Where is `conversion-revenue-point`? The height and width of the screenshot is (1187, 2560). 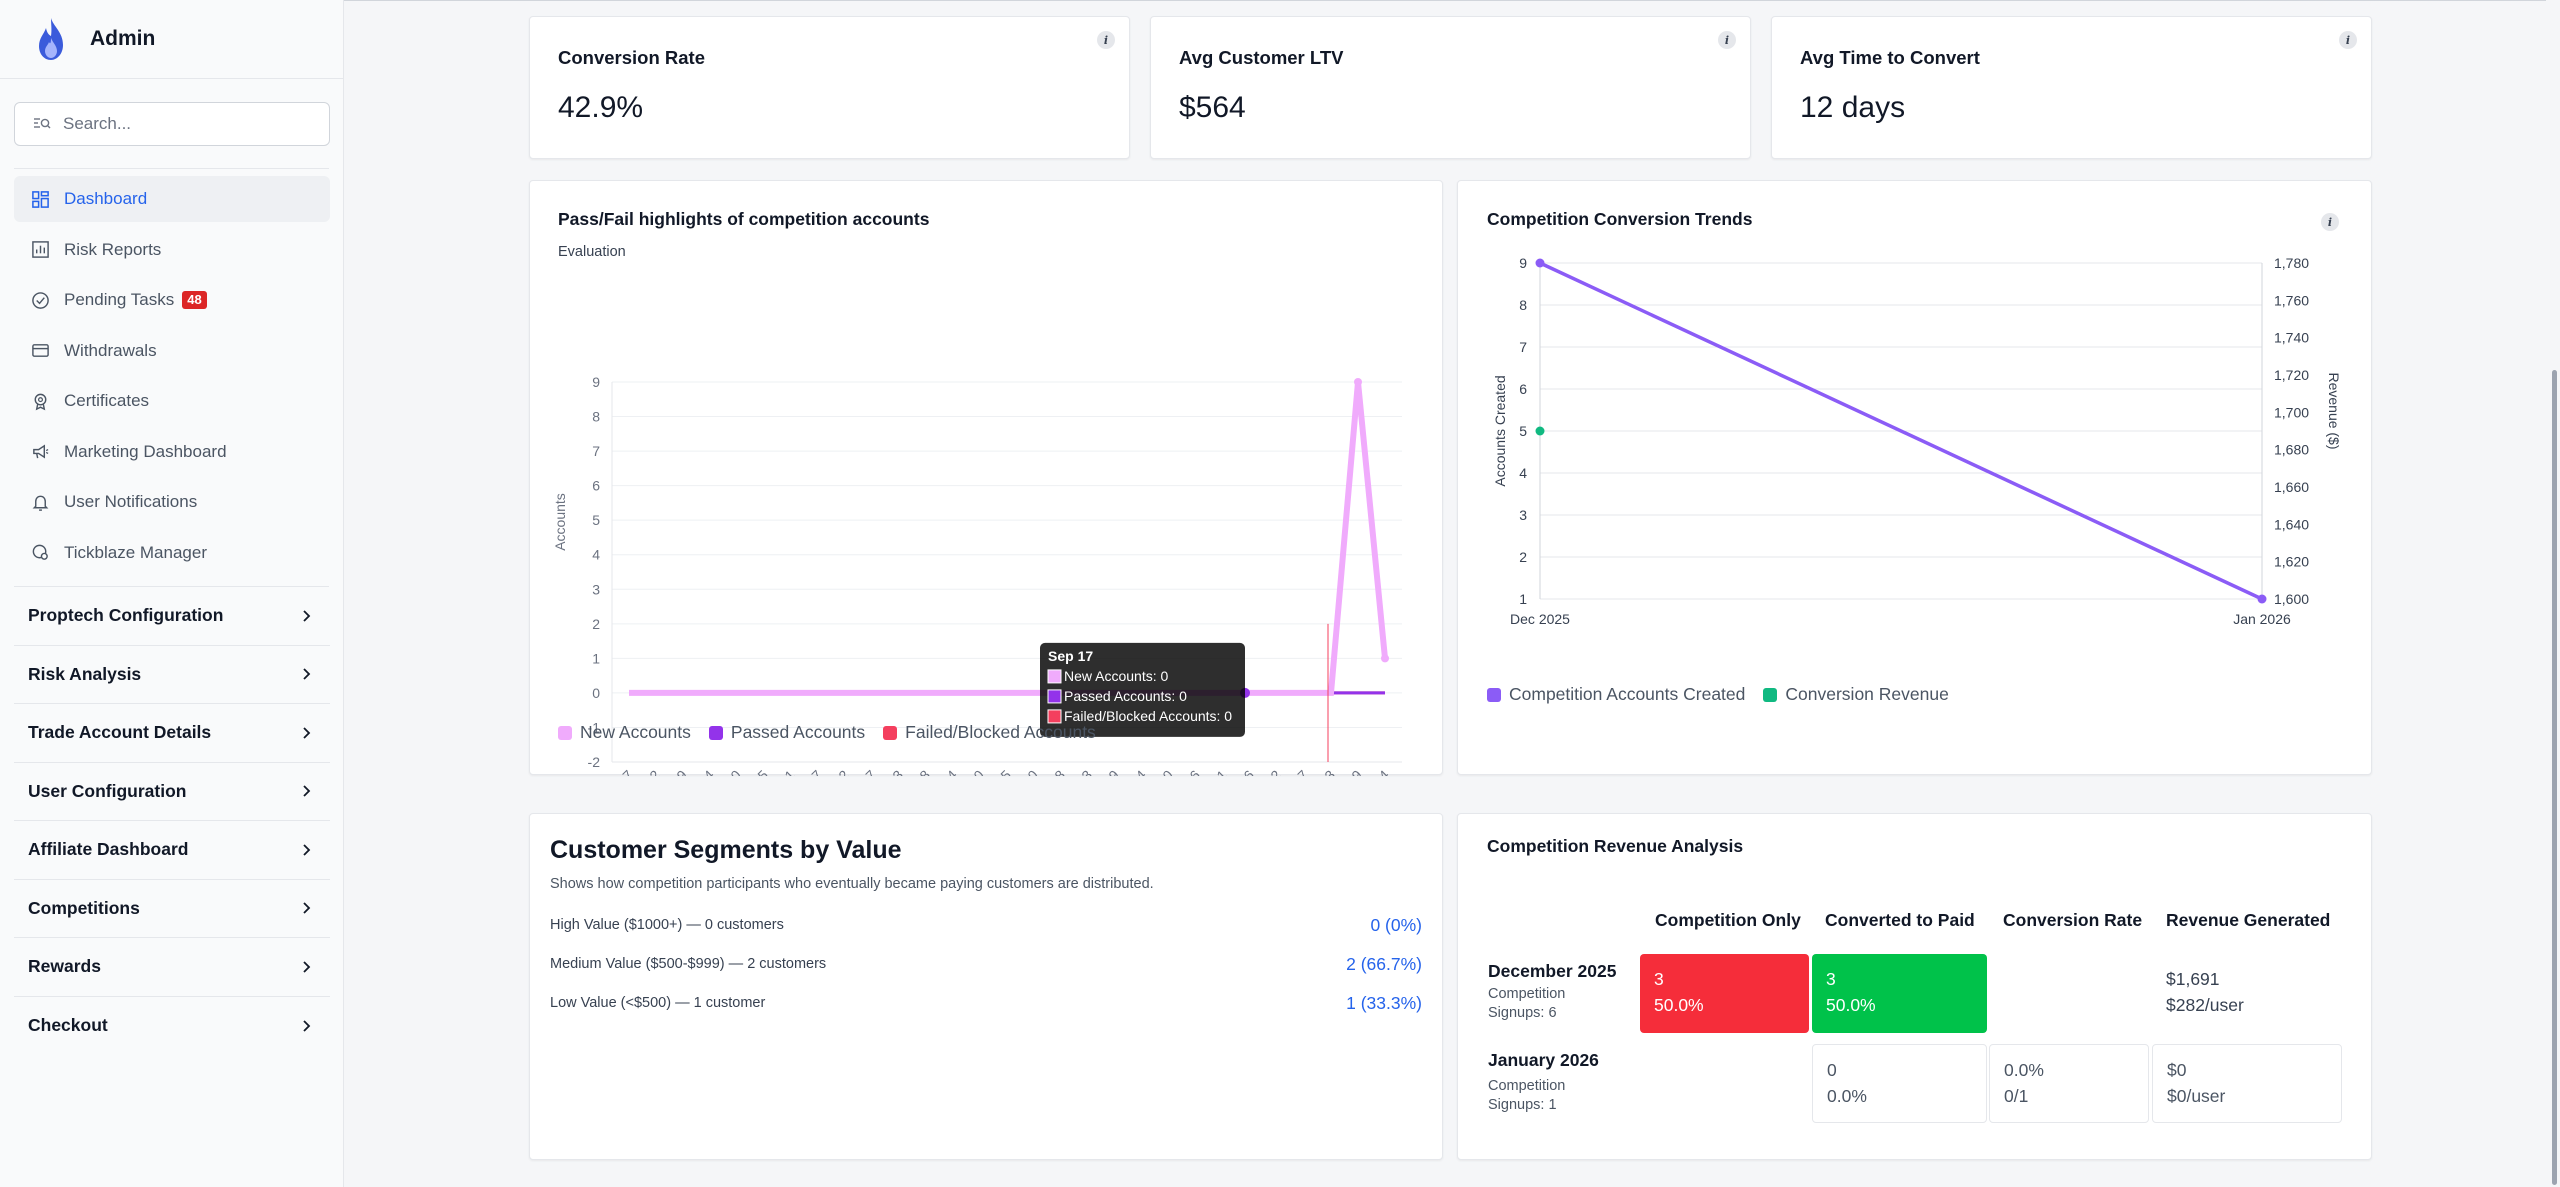 conversion-revenue-point is located at coordinates (1540, 431).